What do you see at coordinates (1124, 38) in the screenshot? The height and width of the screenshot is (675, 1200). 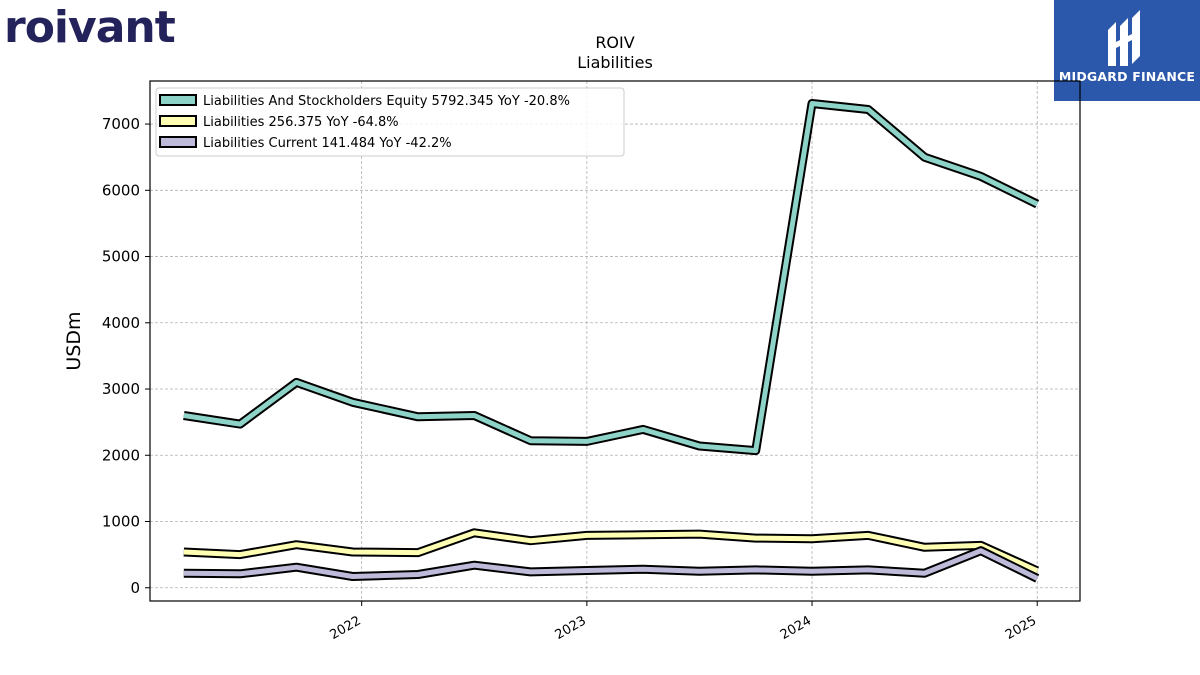 I see `midgard-mark-icon` at bounding box center [1124, 38].